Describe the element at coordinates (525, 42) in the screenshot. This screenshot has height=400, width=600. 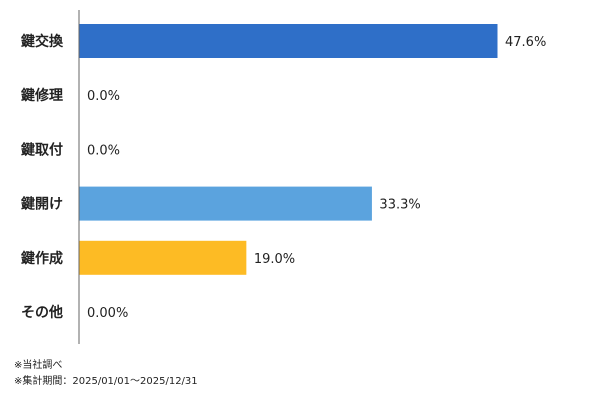
I see `value-label: 47.6%` at that location.